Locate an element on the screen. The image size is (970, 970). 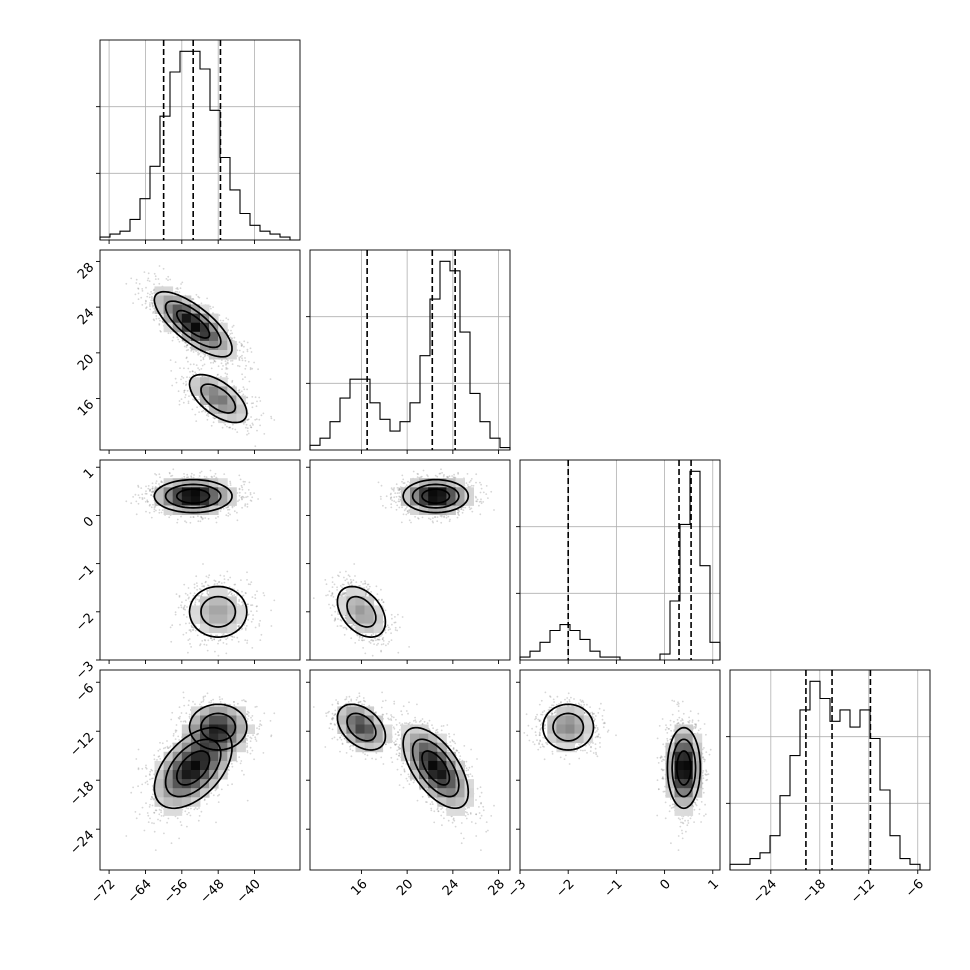
x-tick-label: −2 is located at coordinates (565, 889).